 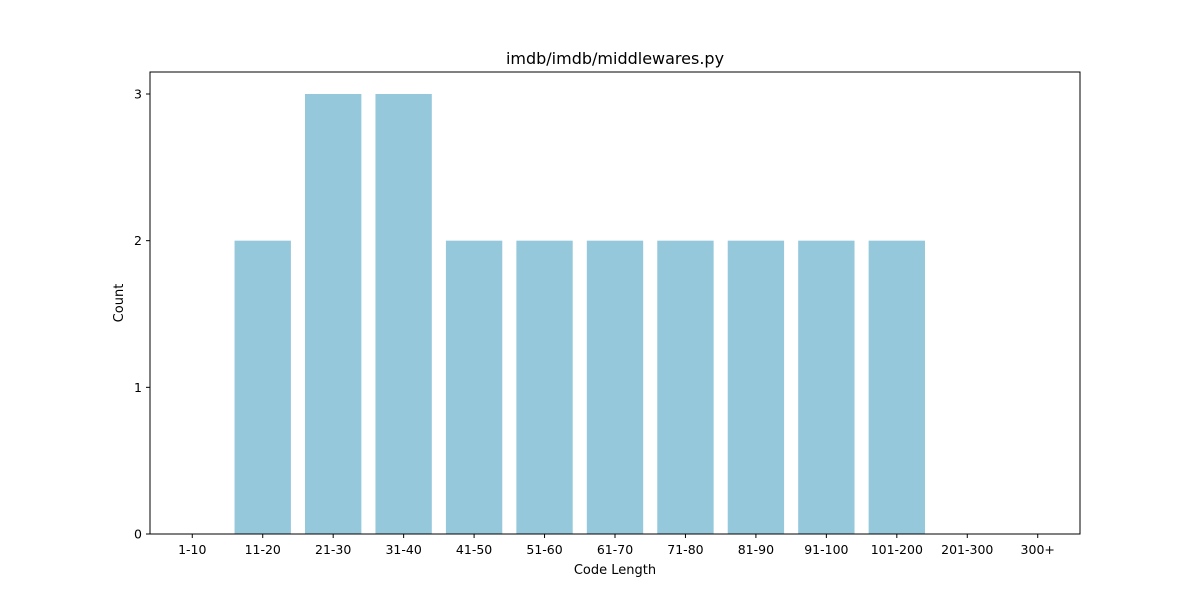 I want to click on x-tick-label: 101-200, so click(x=897, y=549).